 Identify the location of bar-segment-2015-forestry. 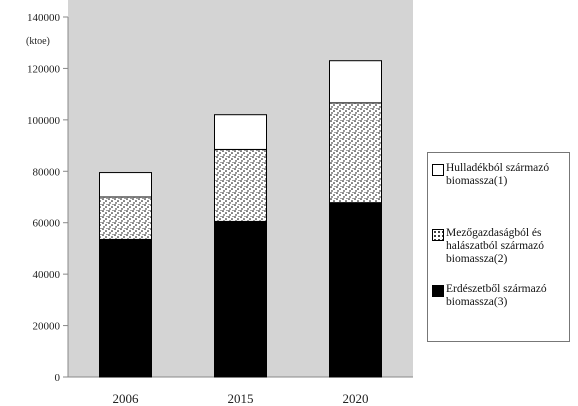
(240, 299).